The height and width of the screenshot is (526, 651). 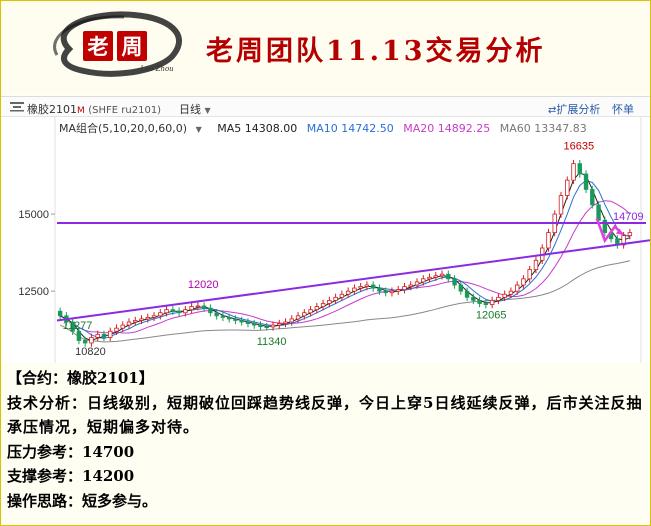 I want to click on y-tick-label: 15000, so click(x=33, y=215).